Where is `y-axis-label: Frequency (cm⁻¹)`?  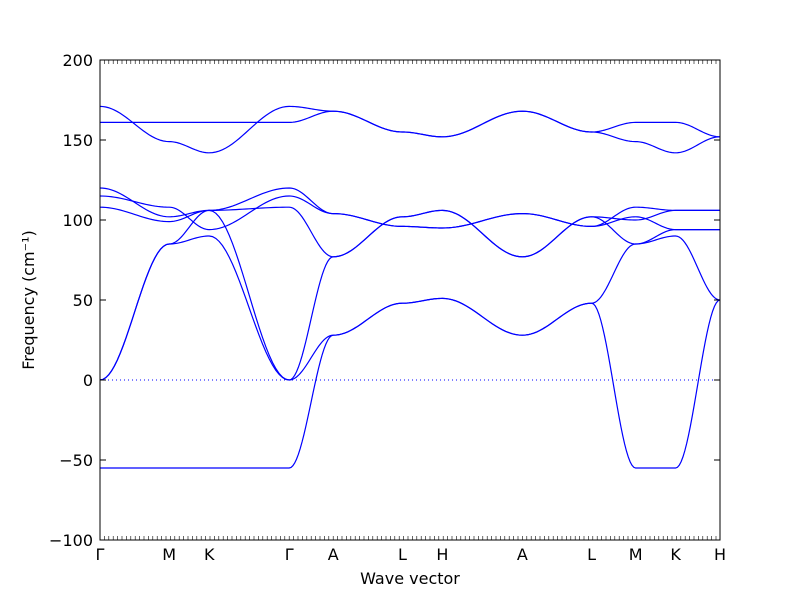 y-axis-label: Frequency (cm⁻¹) is located at coordinates (28, 299).